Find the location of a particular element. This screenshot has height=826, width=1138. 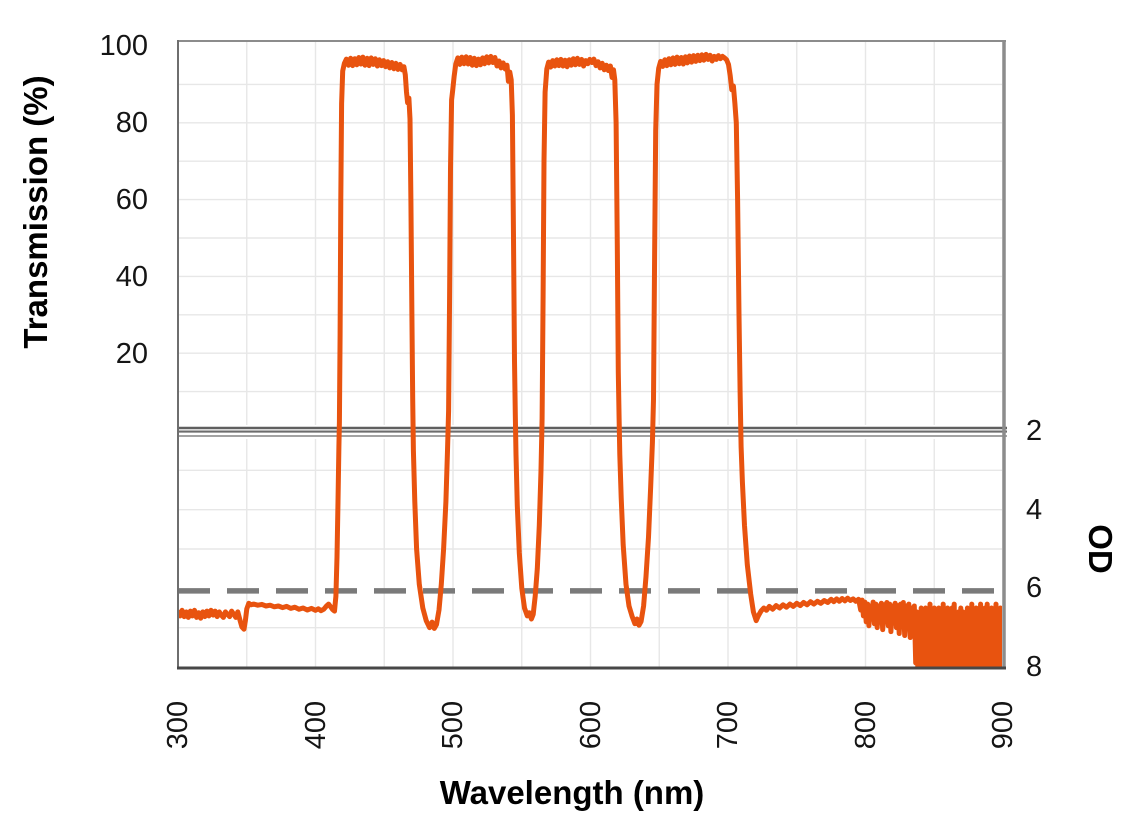

t-axis-tick-100: 100 is located at coordinates (123, 46).